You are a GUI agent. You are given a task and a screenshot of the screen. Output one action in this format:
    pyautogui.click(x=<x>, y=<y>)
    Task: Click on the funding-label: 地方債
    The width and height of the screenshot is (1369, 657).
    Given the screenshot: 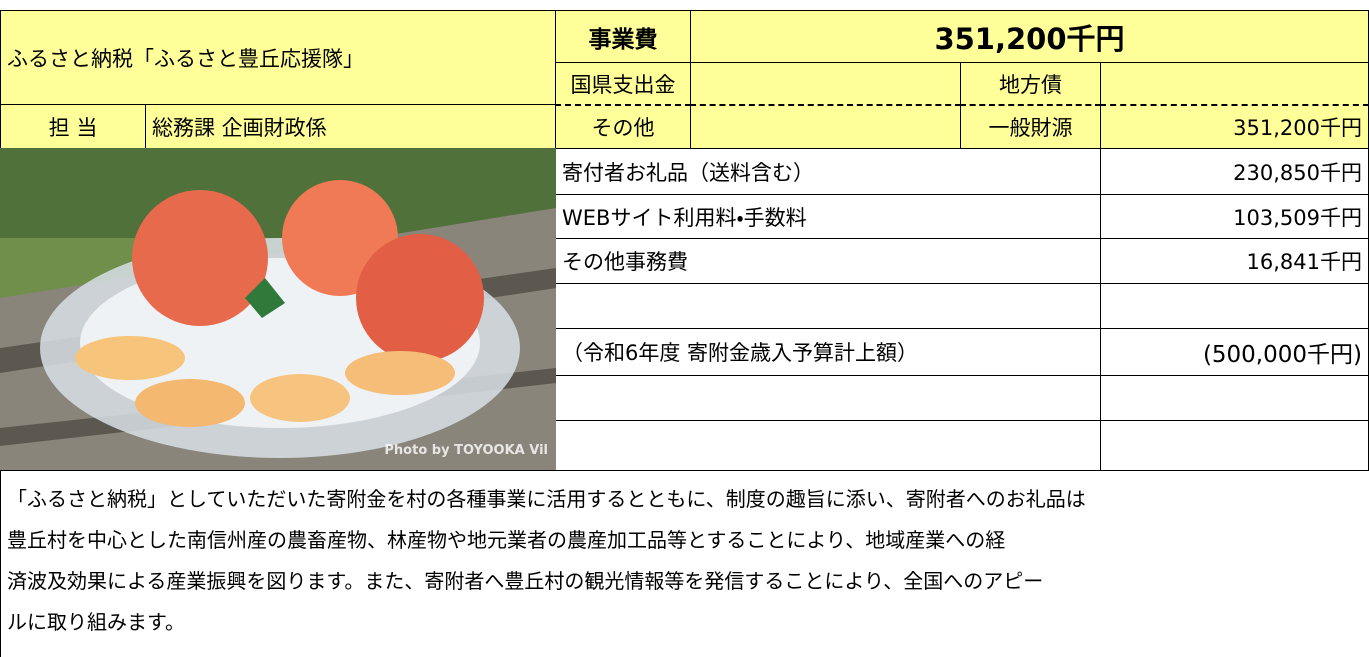 What is the action you would take?
    pyautogui.click(x=1030, y=83)
    